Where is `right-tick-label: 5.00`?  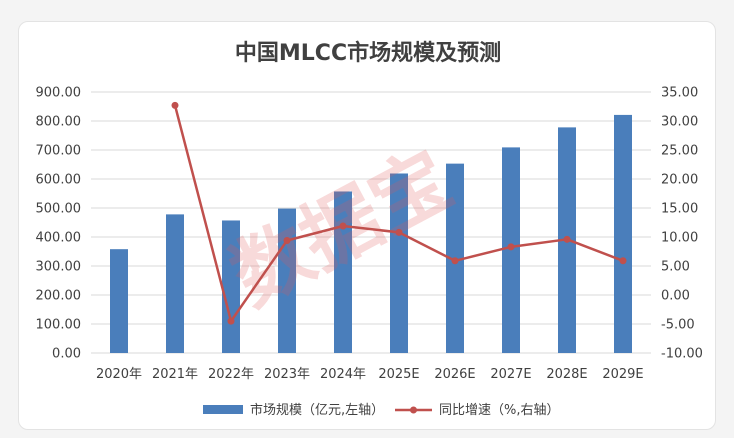
right-tick-label: 5.00 is located at coordinates (675, 267).